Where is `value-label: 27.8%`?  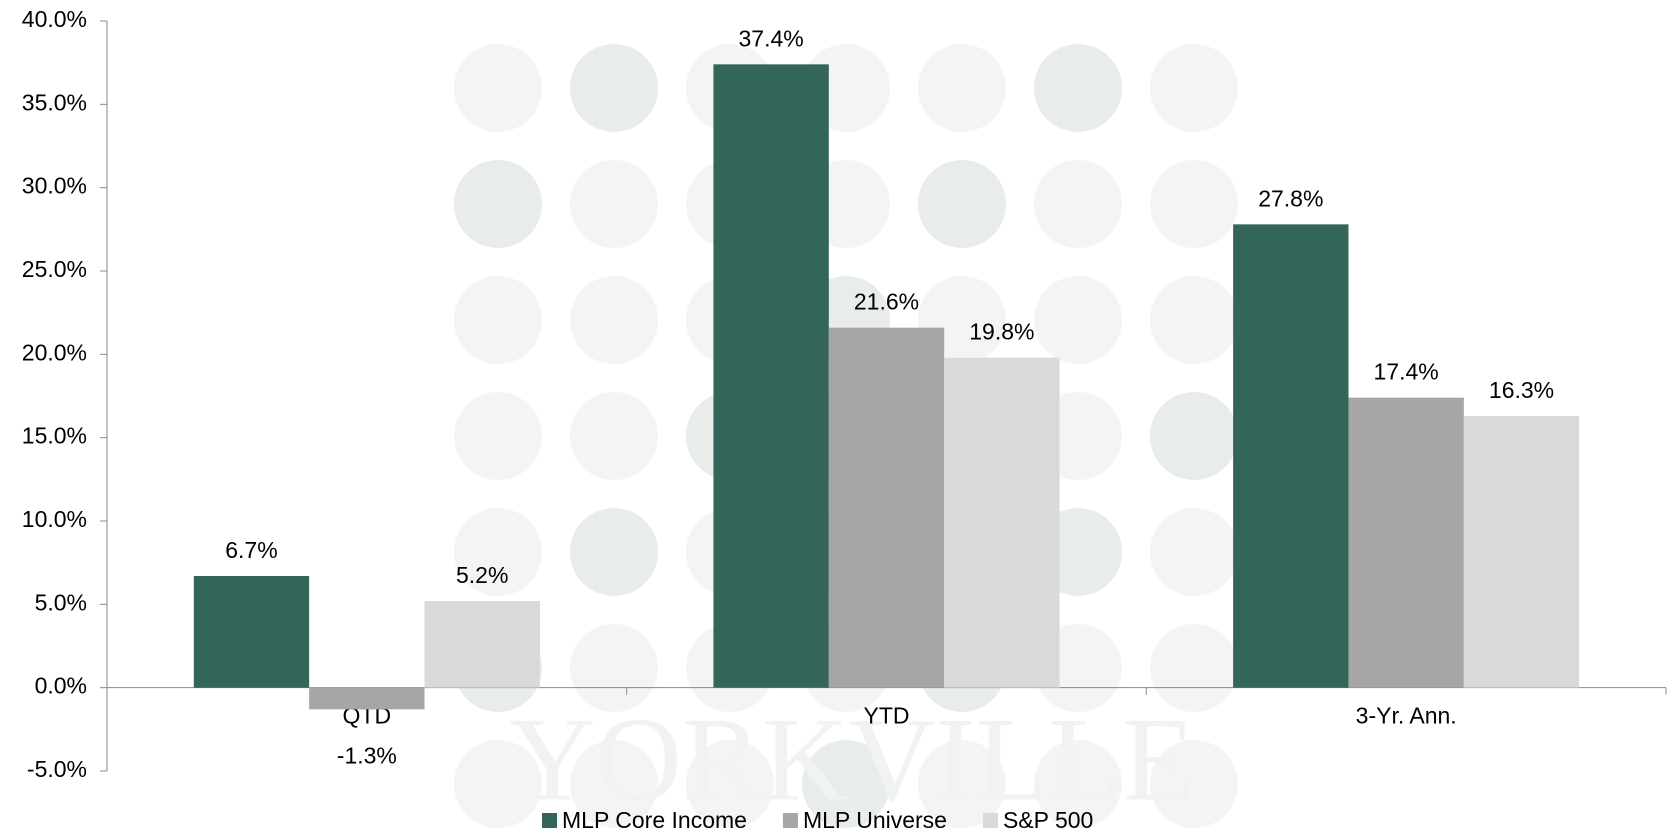
value-label: 27.8% is located at coordinates (1290, 198).